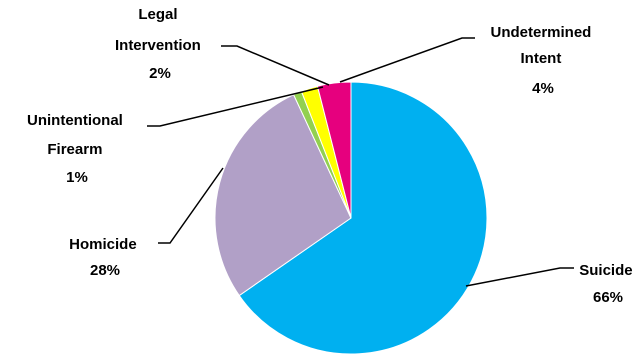  Describe the element at coordinates (519, 277) in the screenshot. I see `leader-line-suicide` at that location.